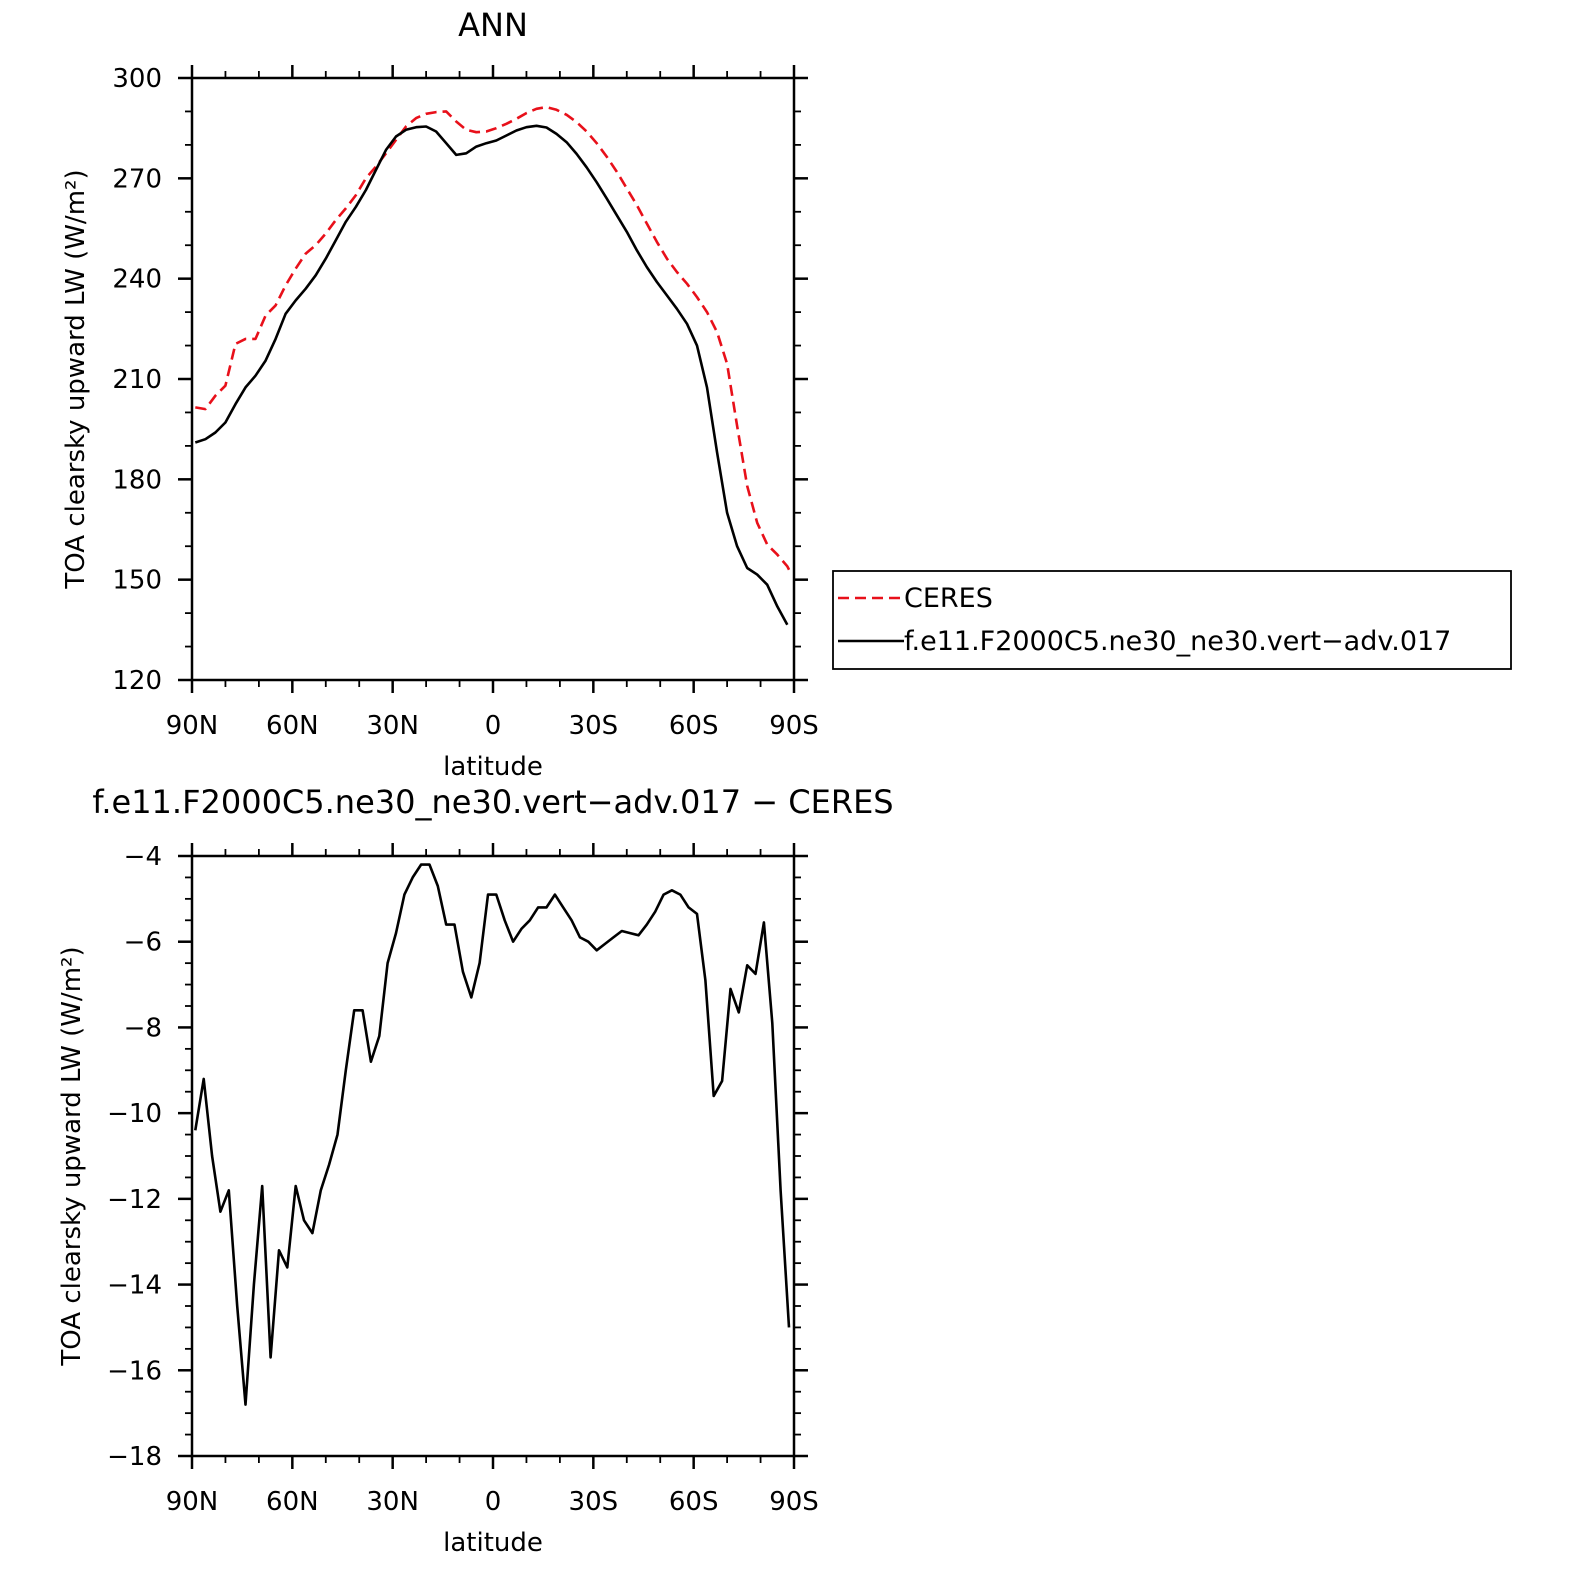  What do you see at coordinates (137, 280) in the screenshot?
I see `y-tick-label: 240` at bounding box center [137, 280].